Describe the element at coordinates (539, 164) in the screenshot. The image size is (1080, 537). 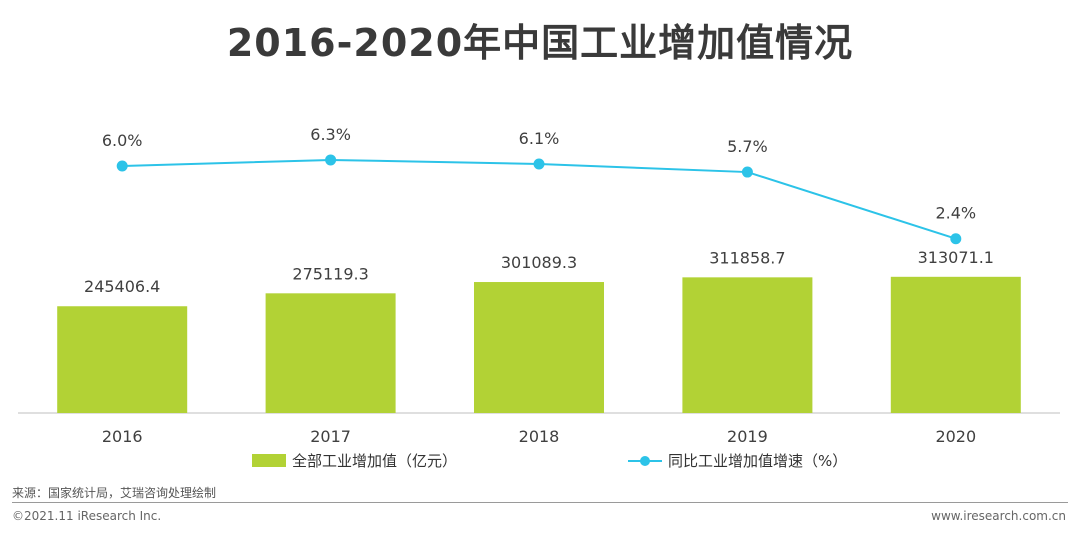
I see `line-point-2018` at that location.